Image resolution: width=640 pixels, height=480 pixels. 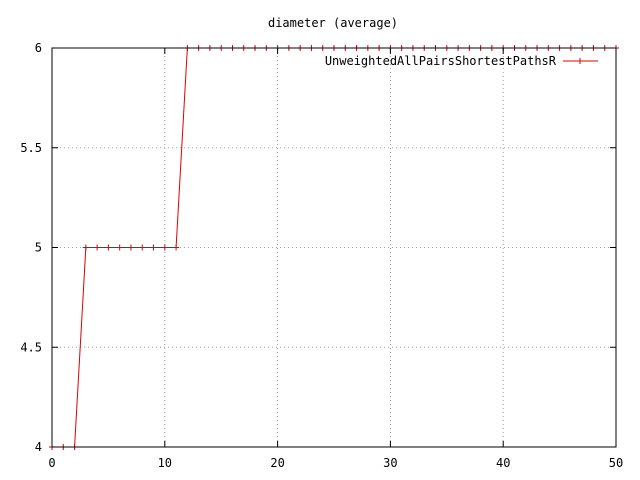 What do you see at coordinates (38, 447) in the screenshot?
I see `y-tick-label: 4` at bounding box center [38, 447].